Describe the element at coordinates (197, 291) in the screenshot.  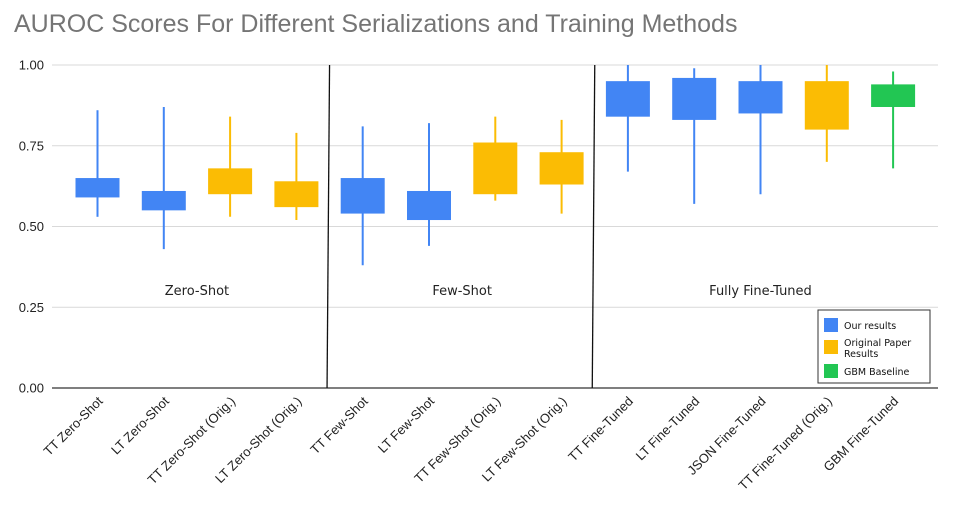
I see `group-label: Zero-Shot` at that location.